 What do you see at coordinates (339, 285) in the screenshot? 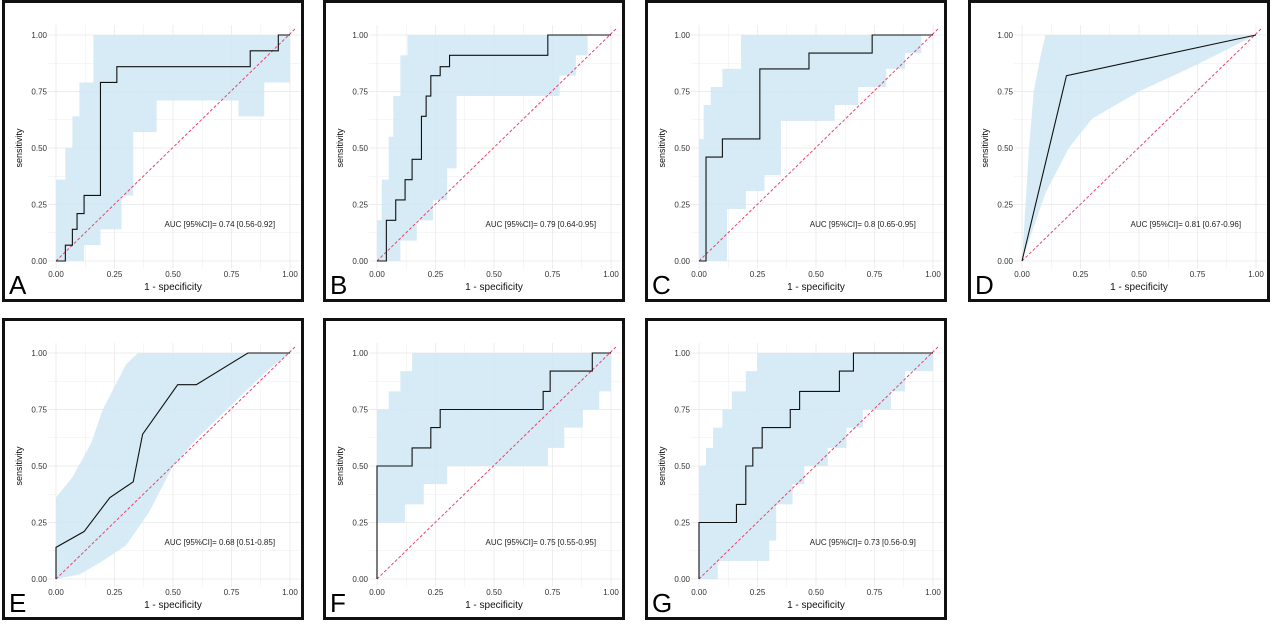
I see `panel-label: B` at bounding box center [339, 285].